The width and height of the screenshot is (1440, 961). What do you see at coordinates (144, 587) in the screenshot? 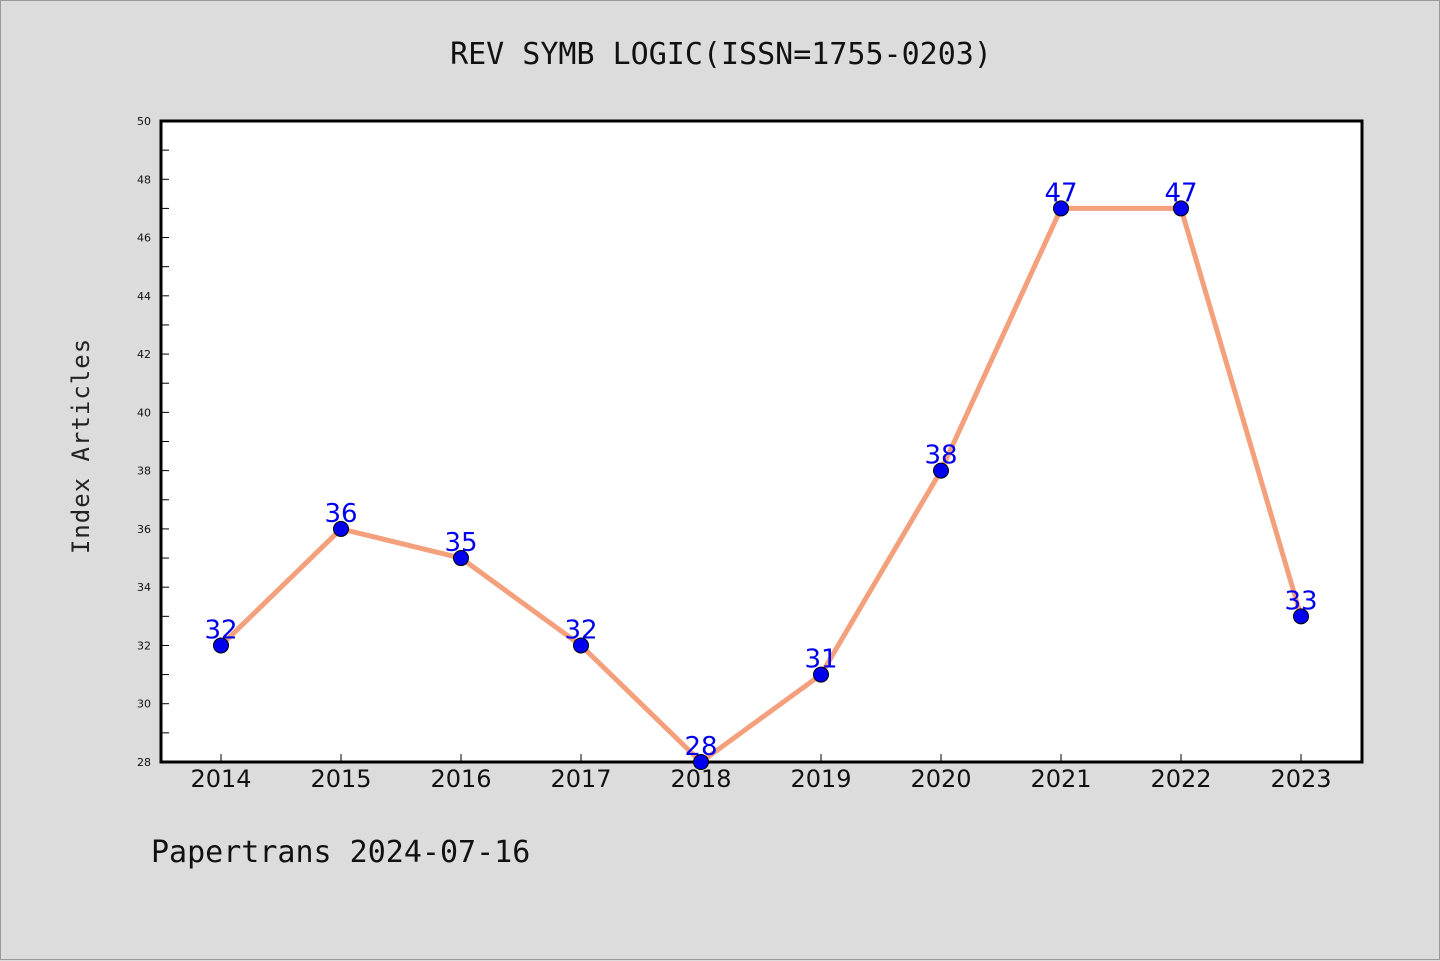
I see `y-tick-label: 34` at bounding box center [144, 587].